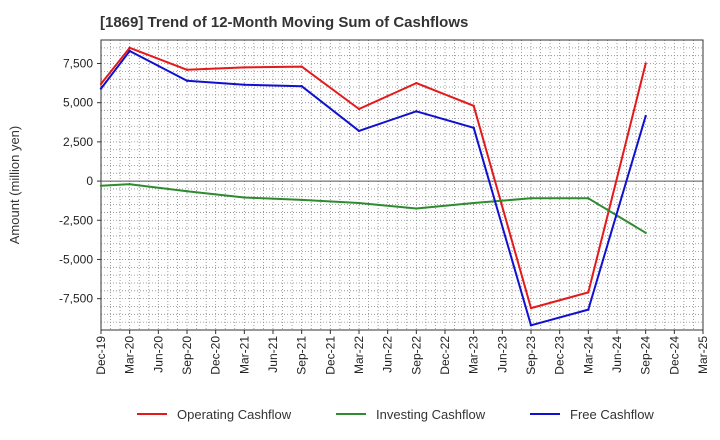 Image resolution: width=720 pixels, height=440 pixels. Describe the element at coordinates (302, 355) in the screenshot. I see `x-tick-label: Sep-21` at that location.